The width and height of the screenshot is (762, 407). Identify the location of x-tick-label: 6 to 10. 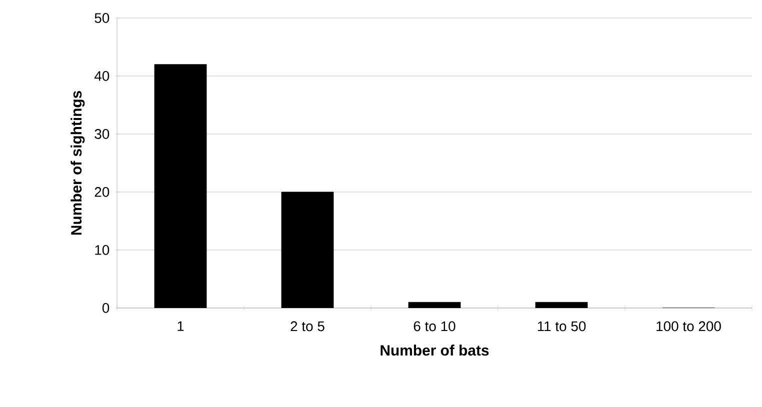
(435, 326).